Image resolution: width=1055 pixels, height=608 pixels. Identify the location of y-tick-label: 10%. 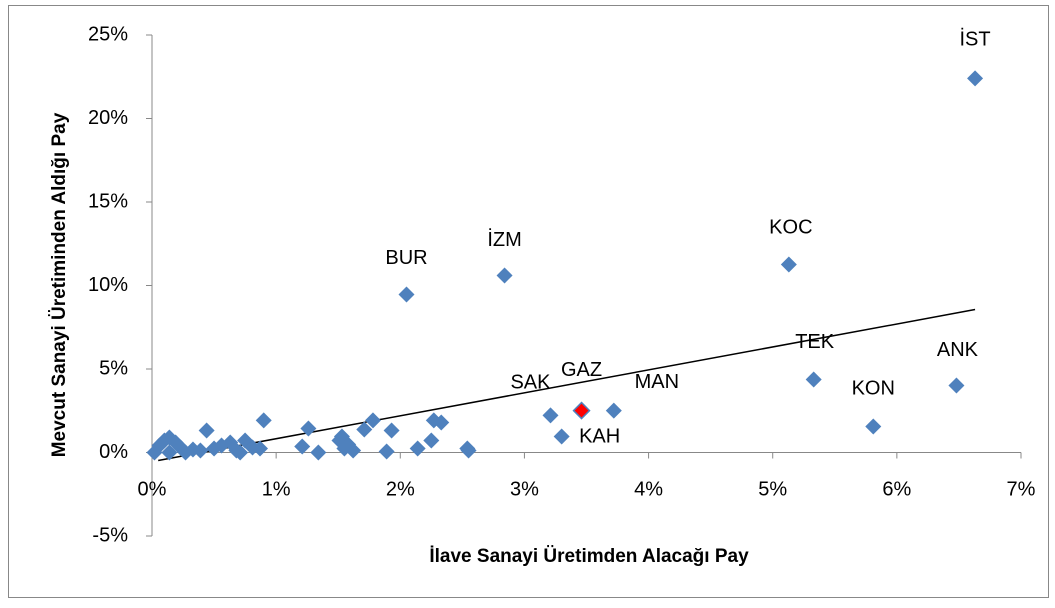
(108, 285).